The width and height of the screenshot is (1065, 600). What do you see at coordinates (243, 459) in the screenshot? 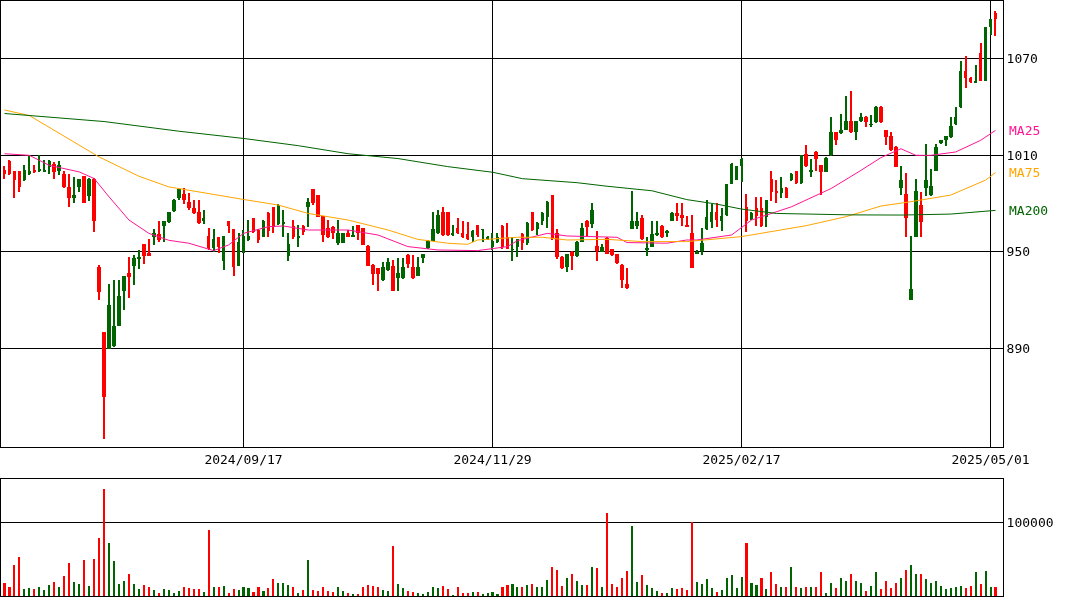
I see `x-tick-label: 2024/09/17` at bounding box center [243, 459].